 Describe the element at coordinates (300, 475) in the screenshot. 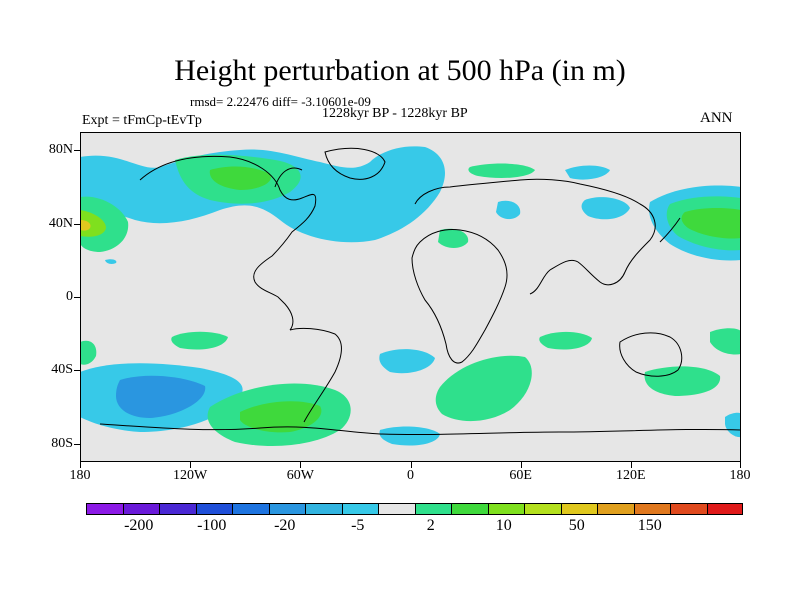

I see `x-tick-label: 60W` at that location.